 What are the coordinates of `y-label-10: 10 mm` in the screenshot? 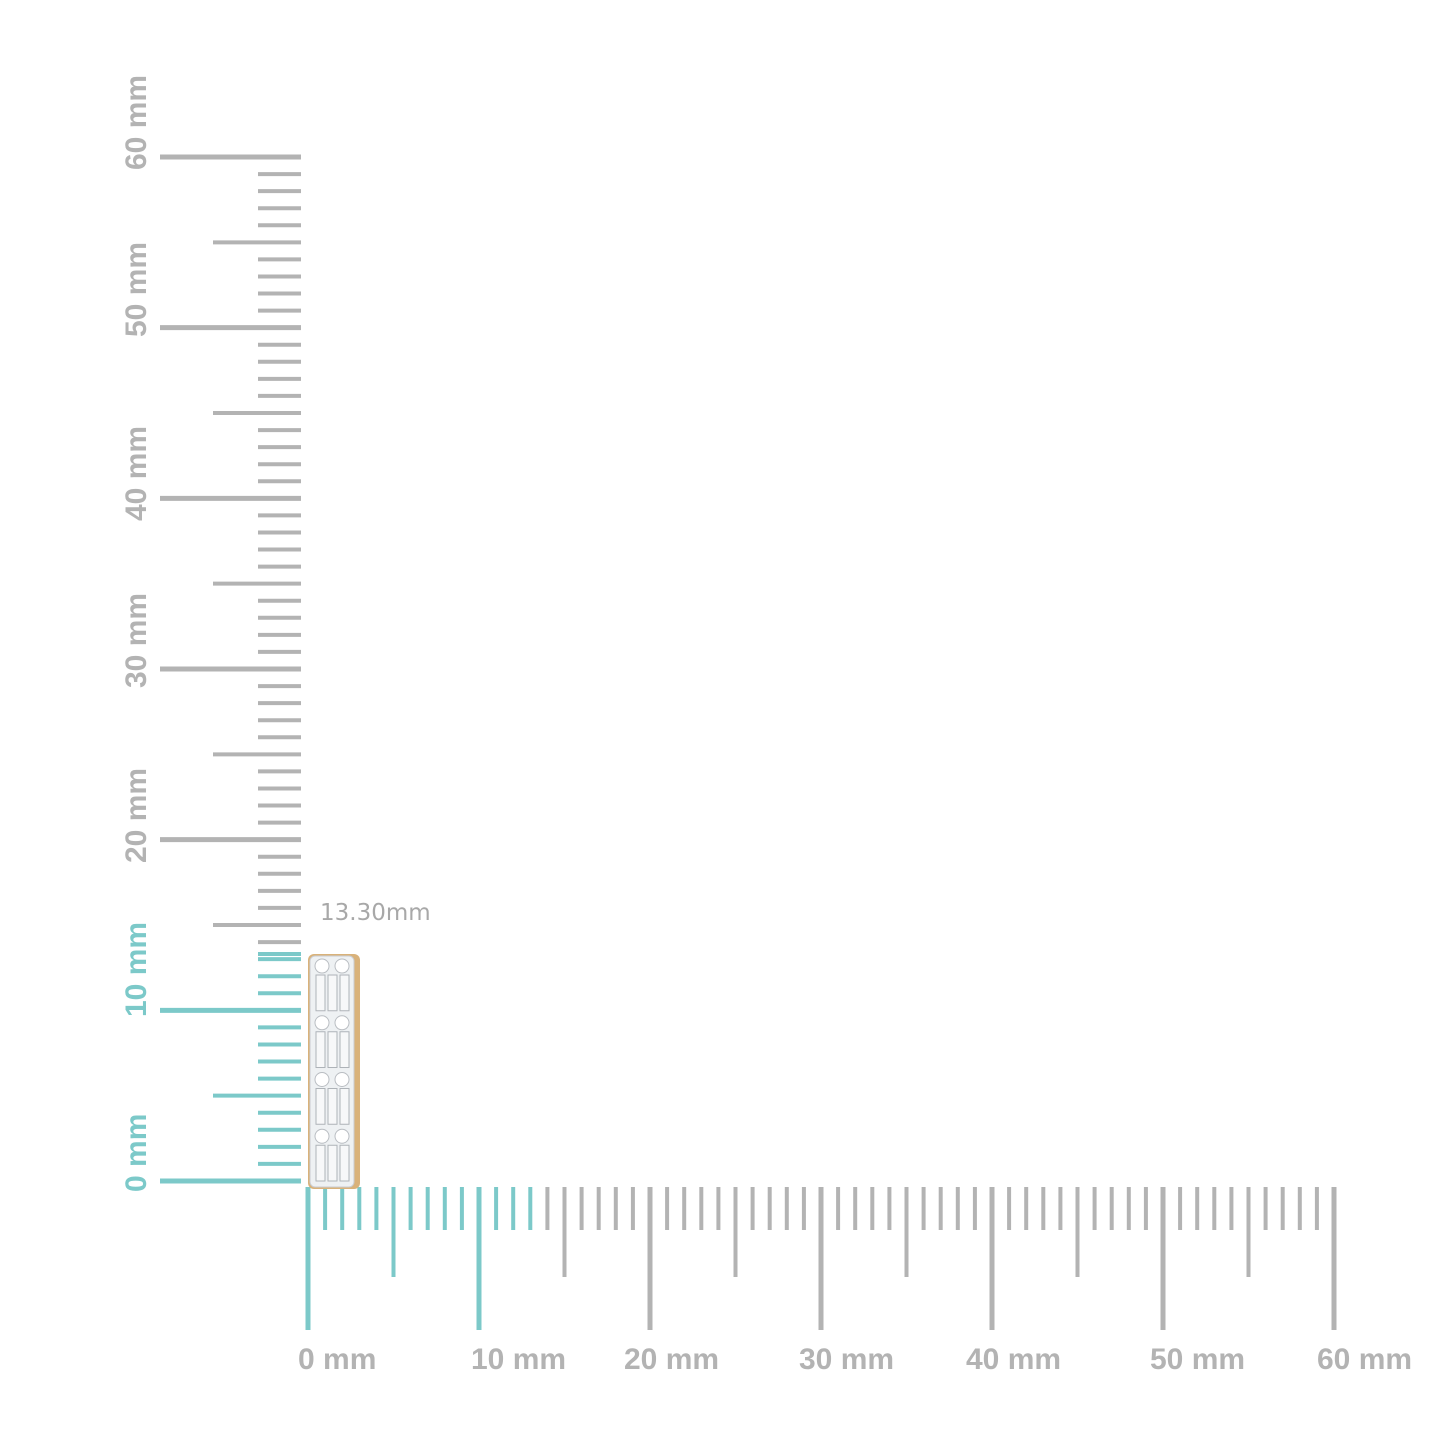 It's located at (136, 969).